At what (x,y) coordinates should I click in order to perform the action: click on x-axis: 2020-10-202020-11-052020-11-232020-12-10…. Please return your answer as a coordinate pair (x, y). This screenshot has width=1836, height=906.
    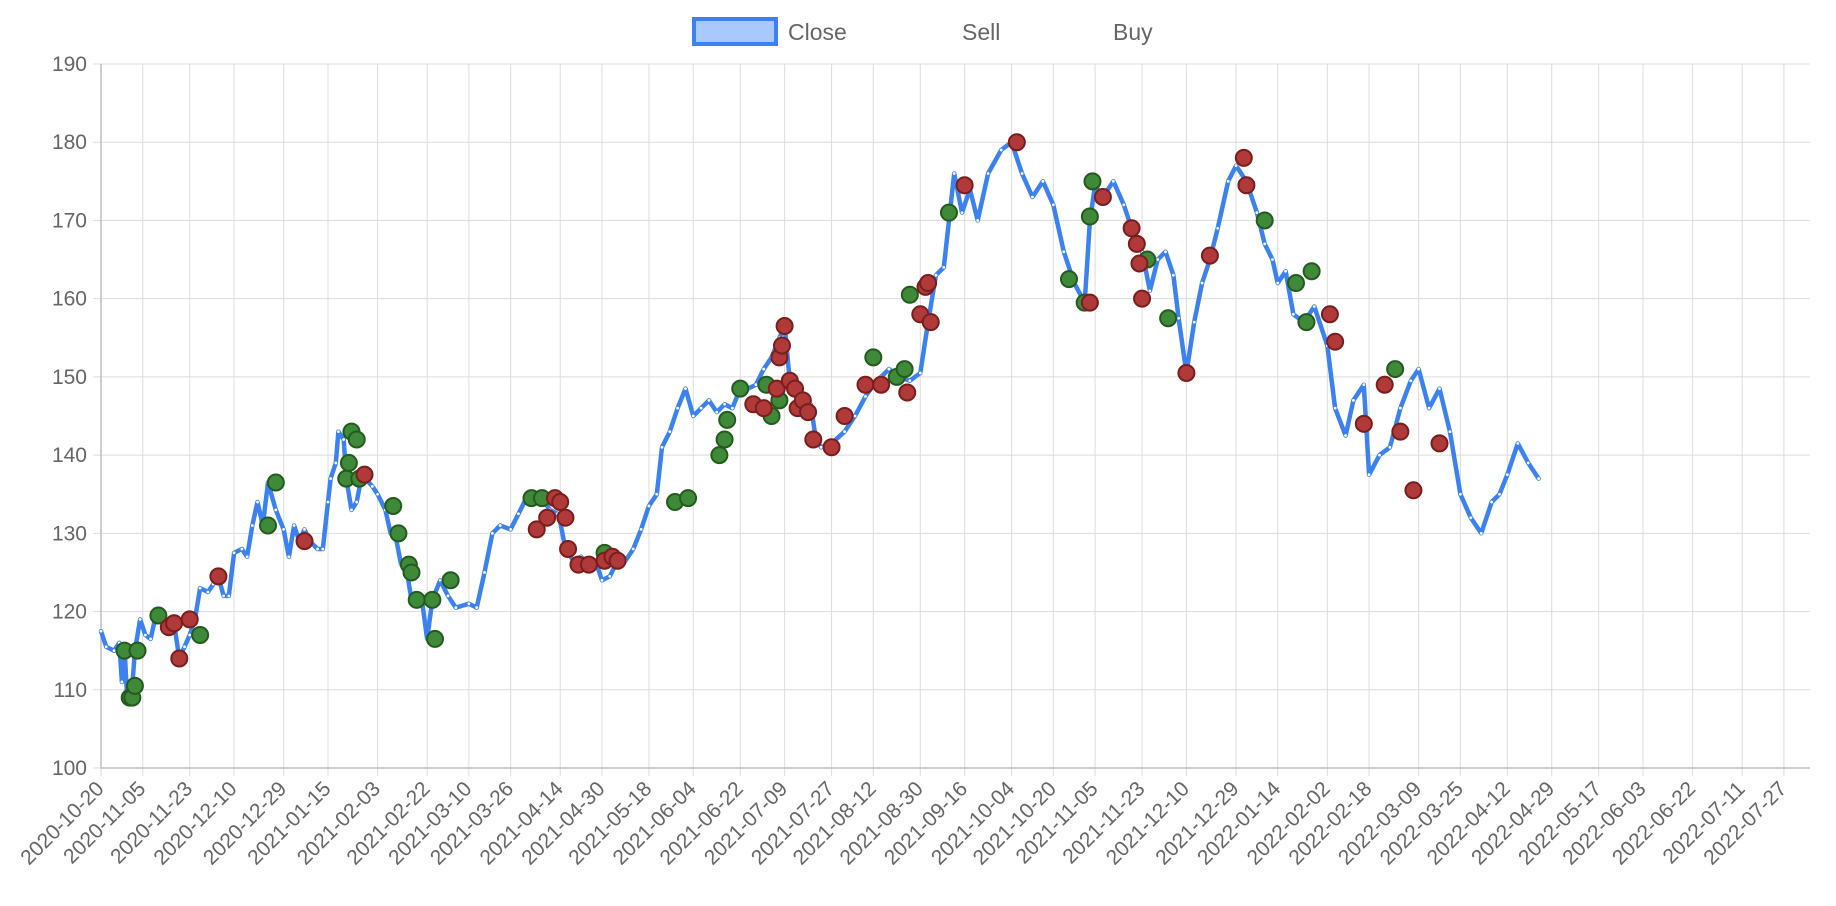
    Looking at the image, I should click on (913, 818).